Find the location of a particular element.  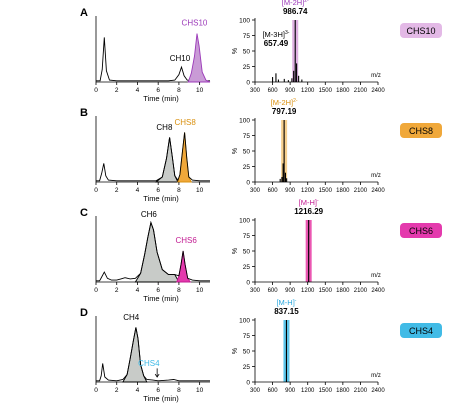

compound-badge-label: CHS10 is located at coordinates (420, 31).